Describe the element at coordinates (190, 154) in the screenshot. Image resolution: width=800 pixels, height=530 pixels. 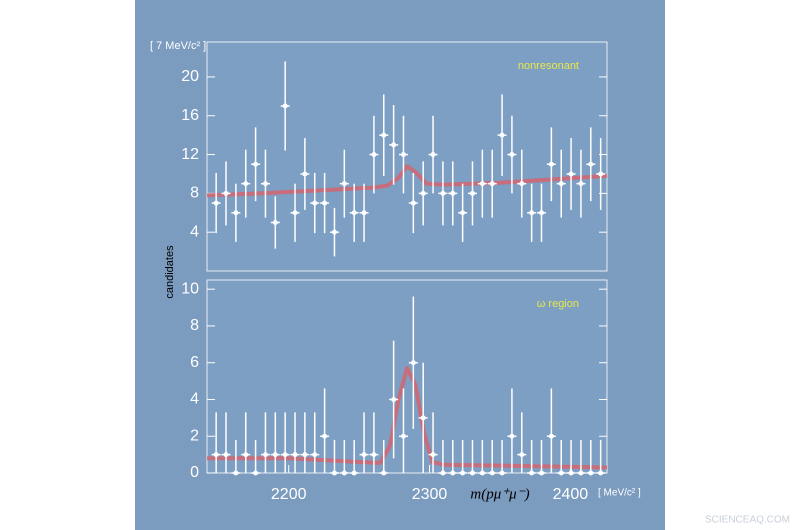
I see `y-tick-label: 12` at that location.